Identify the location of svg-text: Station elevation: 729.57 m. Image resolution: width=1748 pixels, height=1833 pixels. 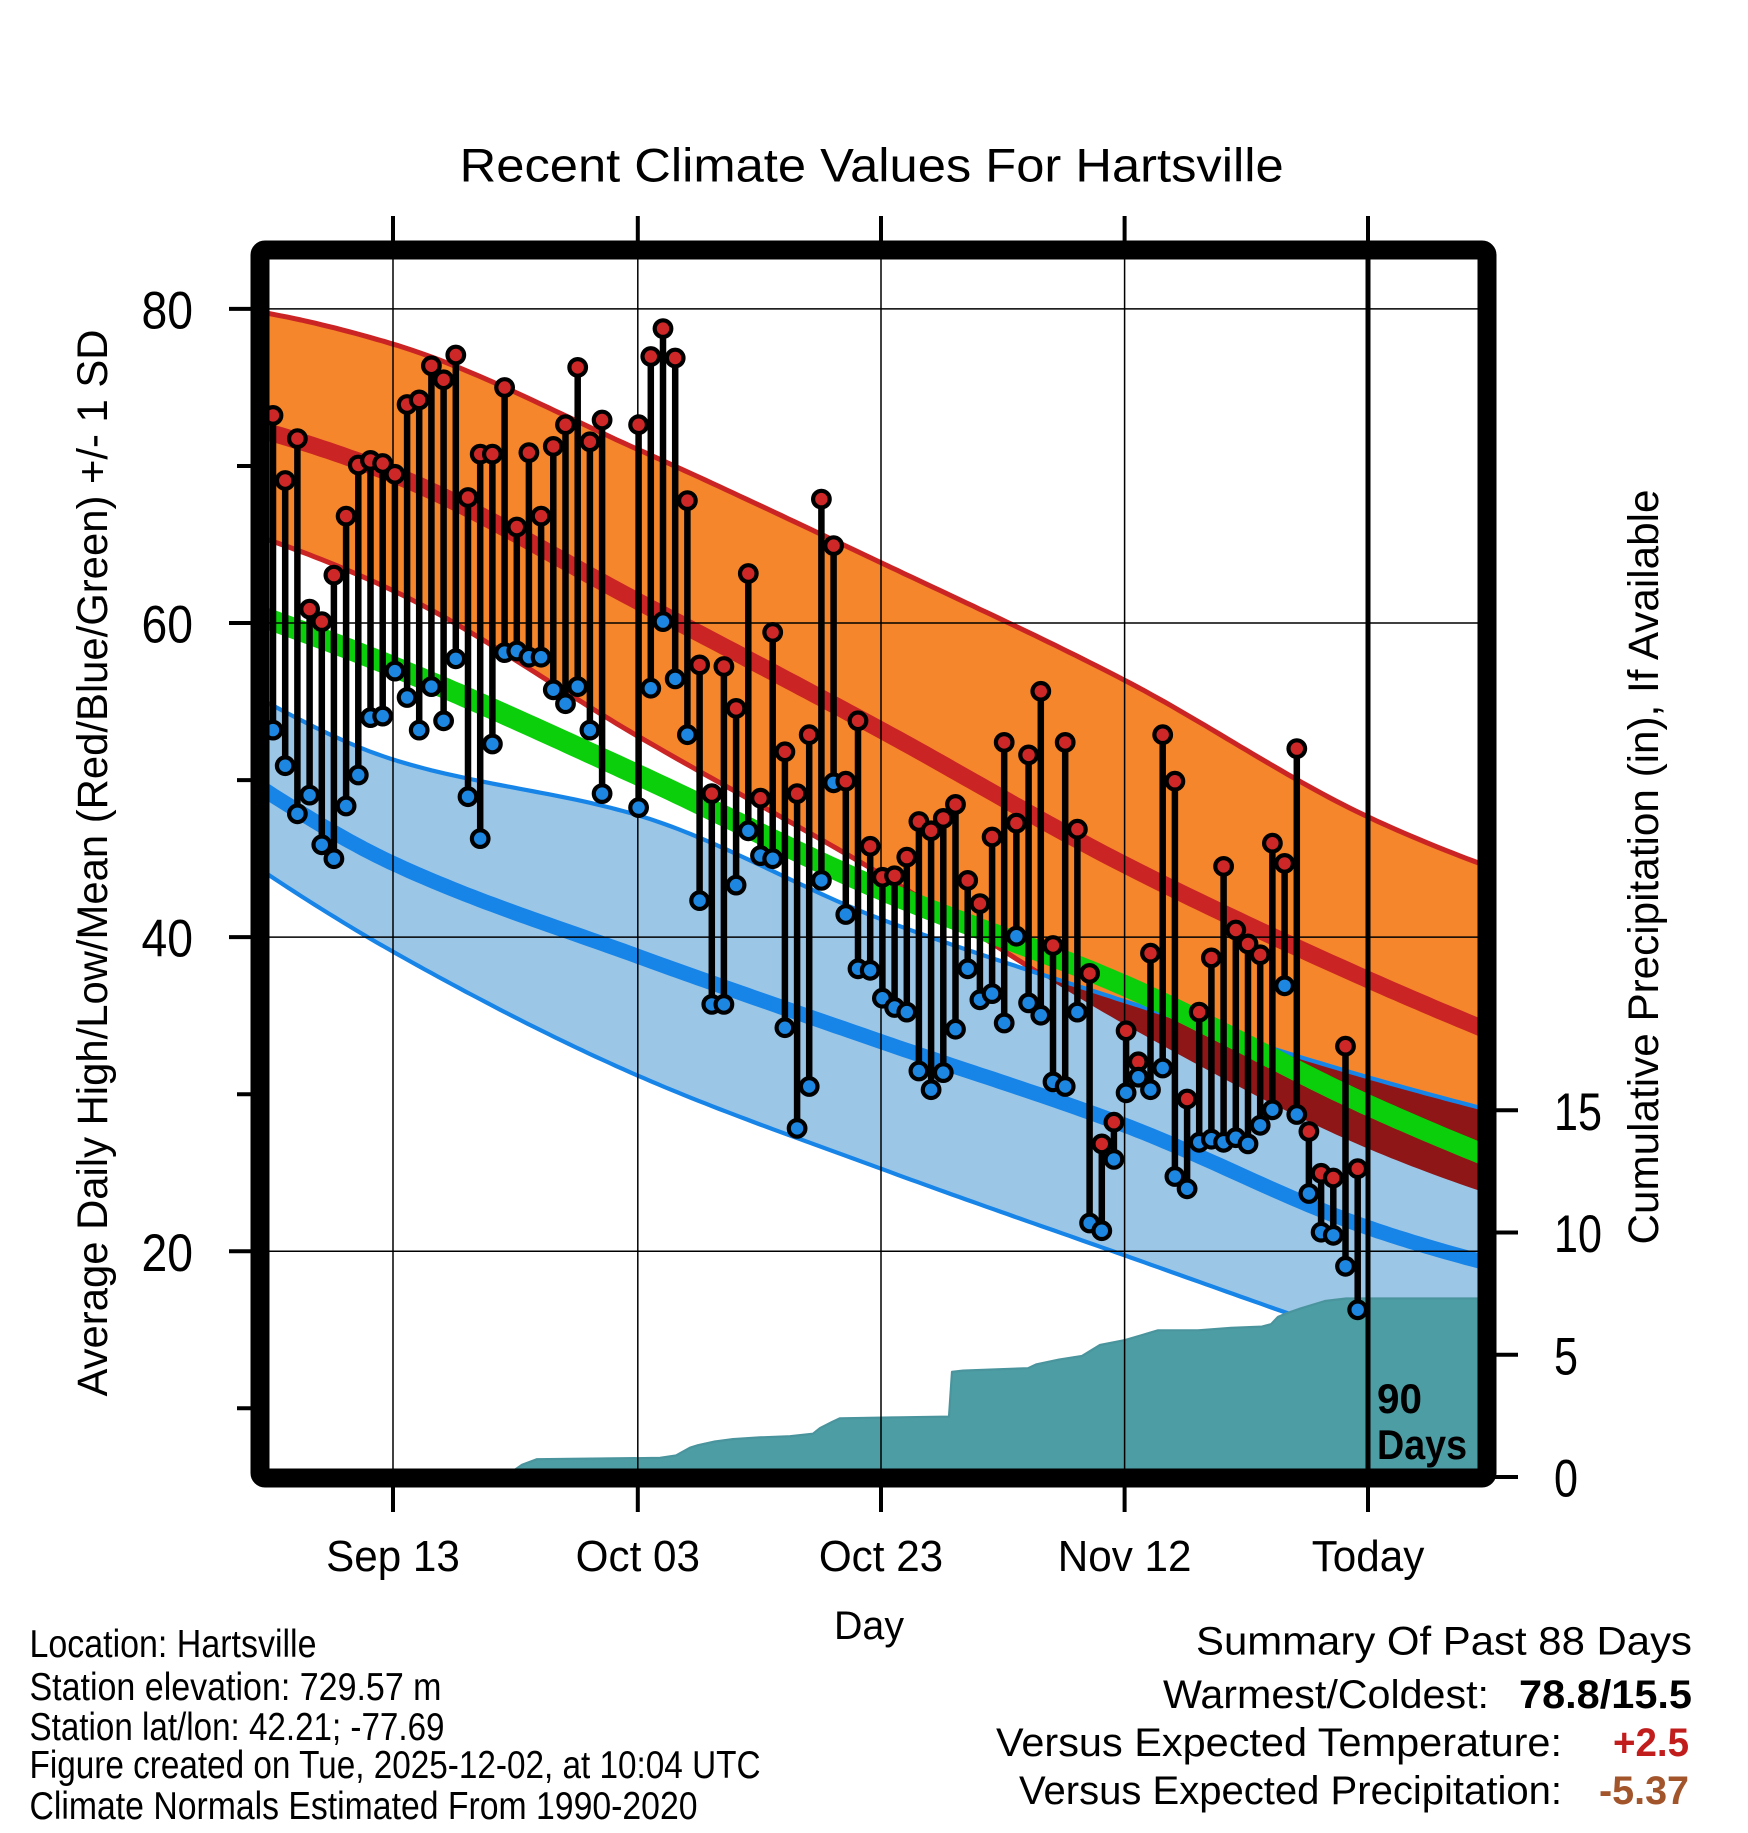
(236, 1687).